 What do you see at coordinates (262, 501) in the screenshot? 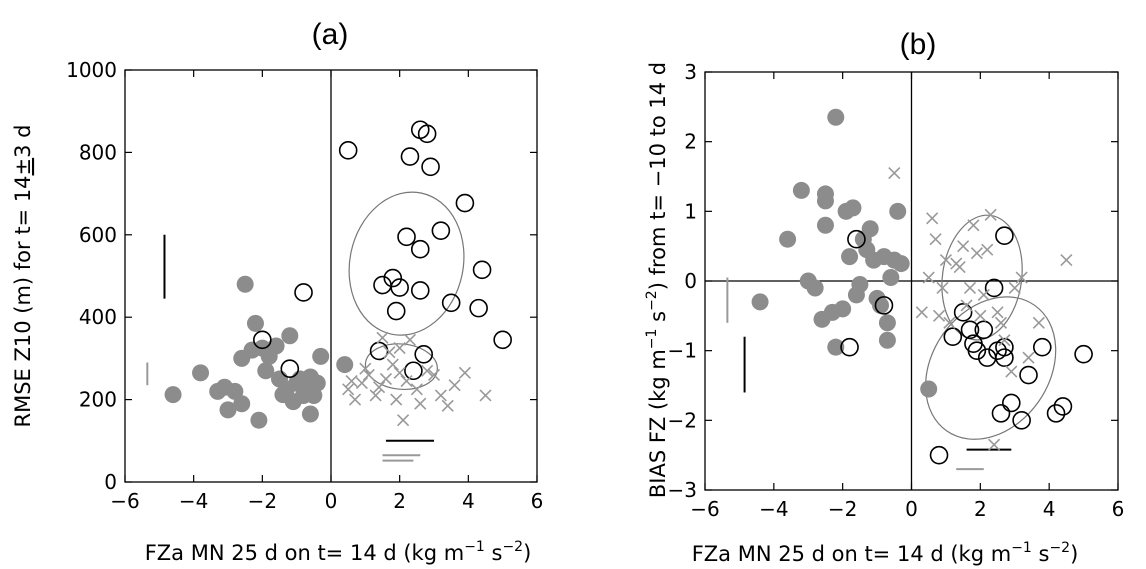
I see `p1-xtick-label: −2` at bounding box center [262, 501].